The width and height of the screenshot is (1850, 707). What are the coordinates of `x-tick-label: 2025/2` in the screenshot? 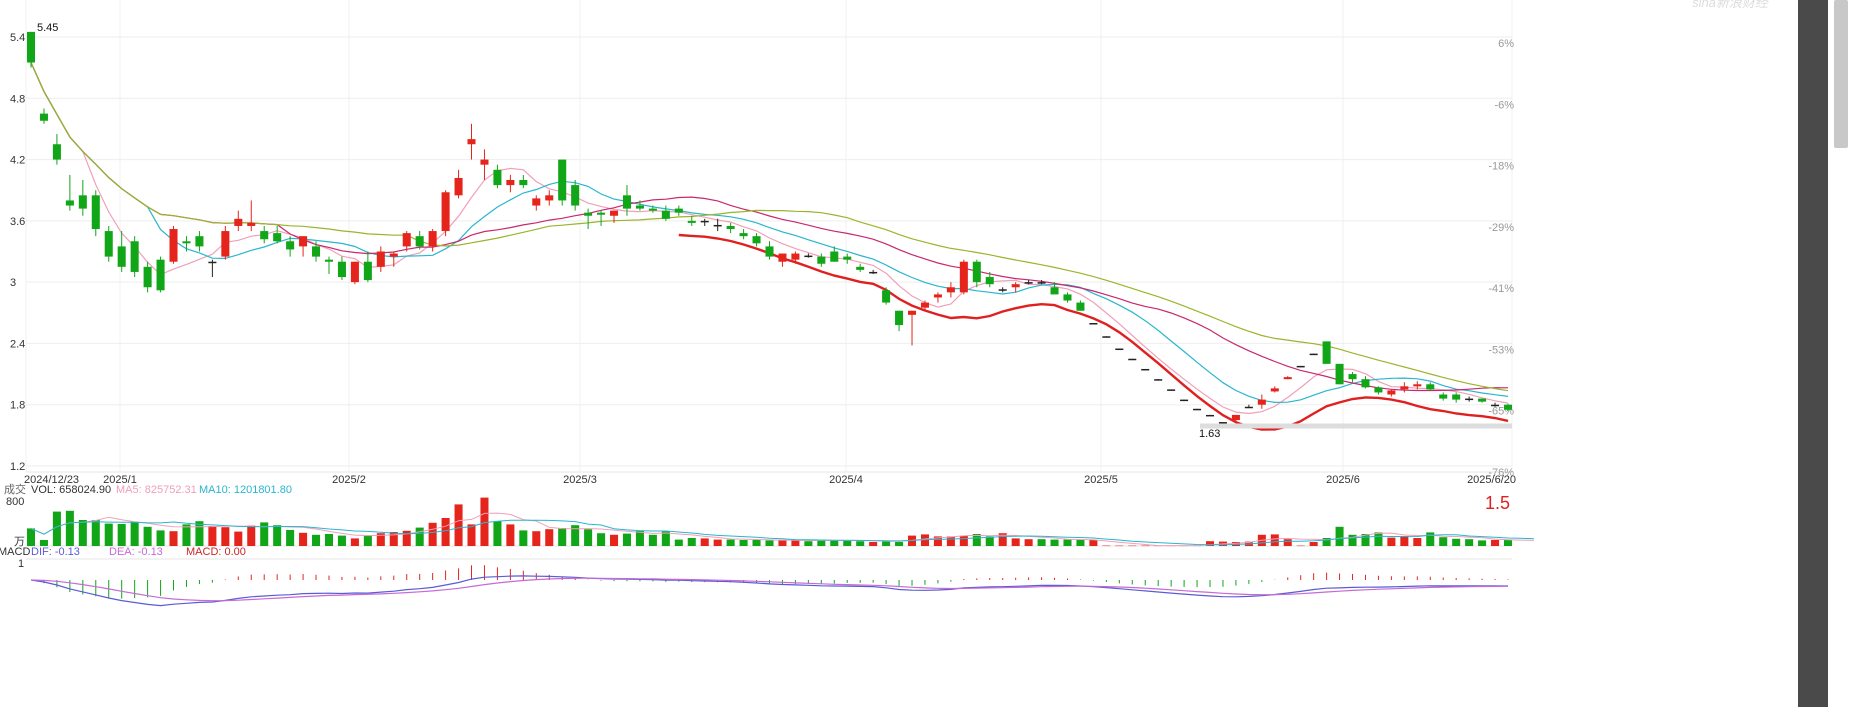 It's located at (349, 480).